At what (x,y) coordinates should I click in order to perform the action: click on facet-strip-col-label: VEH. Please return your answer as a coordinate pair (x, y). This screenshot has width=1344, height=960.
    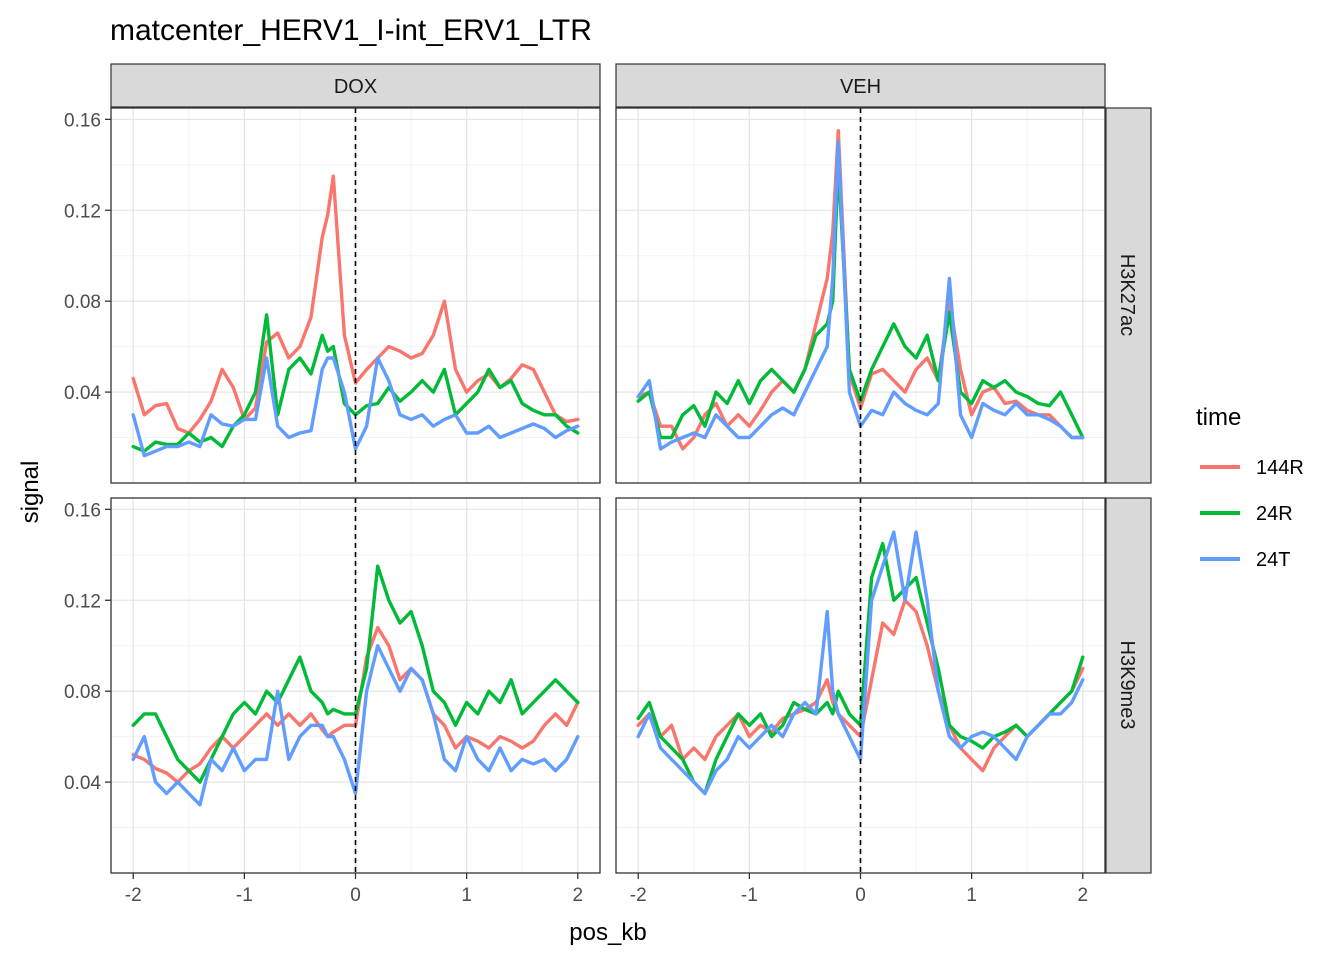
    Looking at the image, I should click on (860, 87).